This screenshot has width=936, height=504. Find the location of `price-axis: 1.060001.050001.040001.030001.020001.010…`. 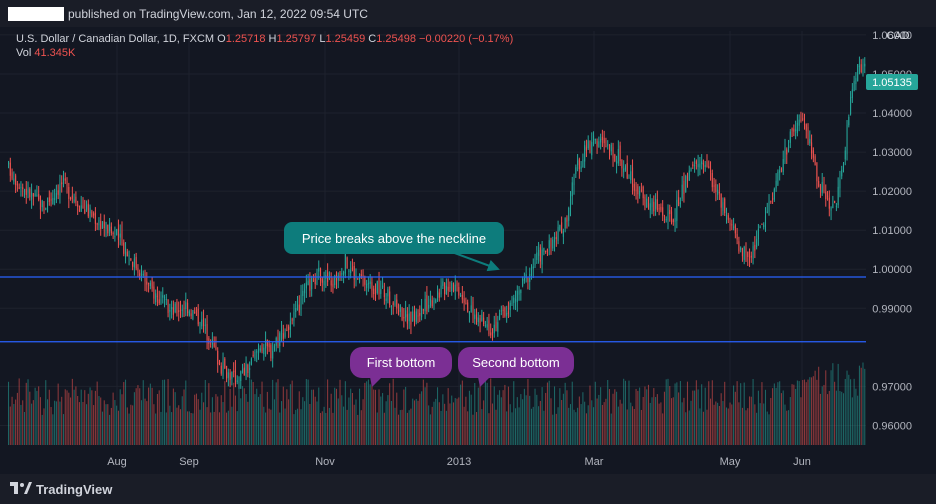

price-axis: 1.060001.050001.040001.030001.020001.010… is located at coordinates (901, 250).